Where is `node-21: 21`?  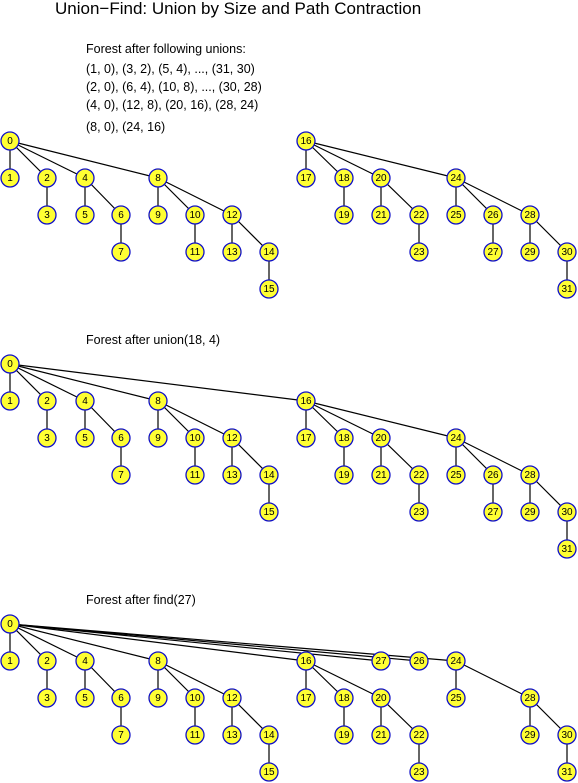 node-21: 21 is located at coordinates (381, 215).